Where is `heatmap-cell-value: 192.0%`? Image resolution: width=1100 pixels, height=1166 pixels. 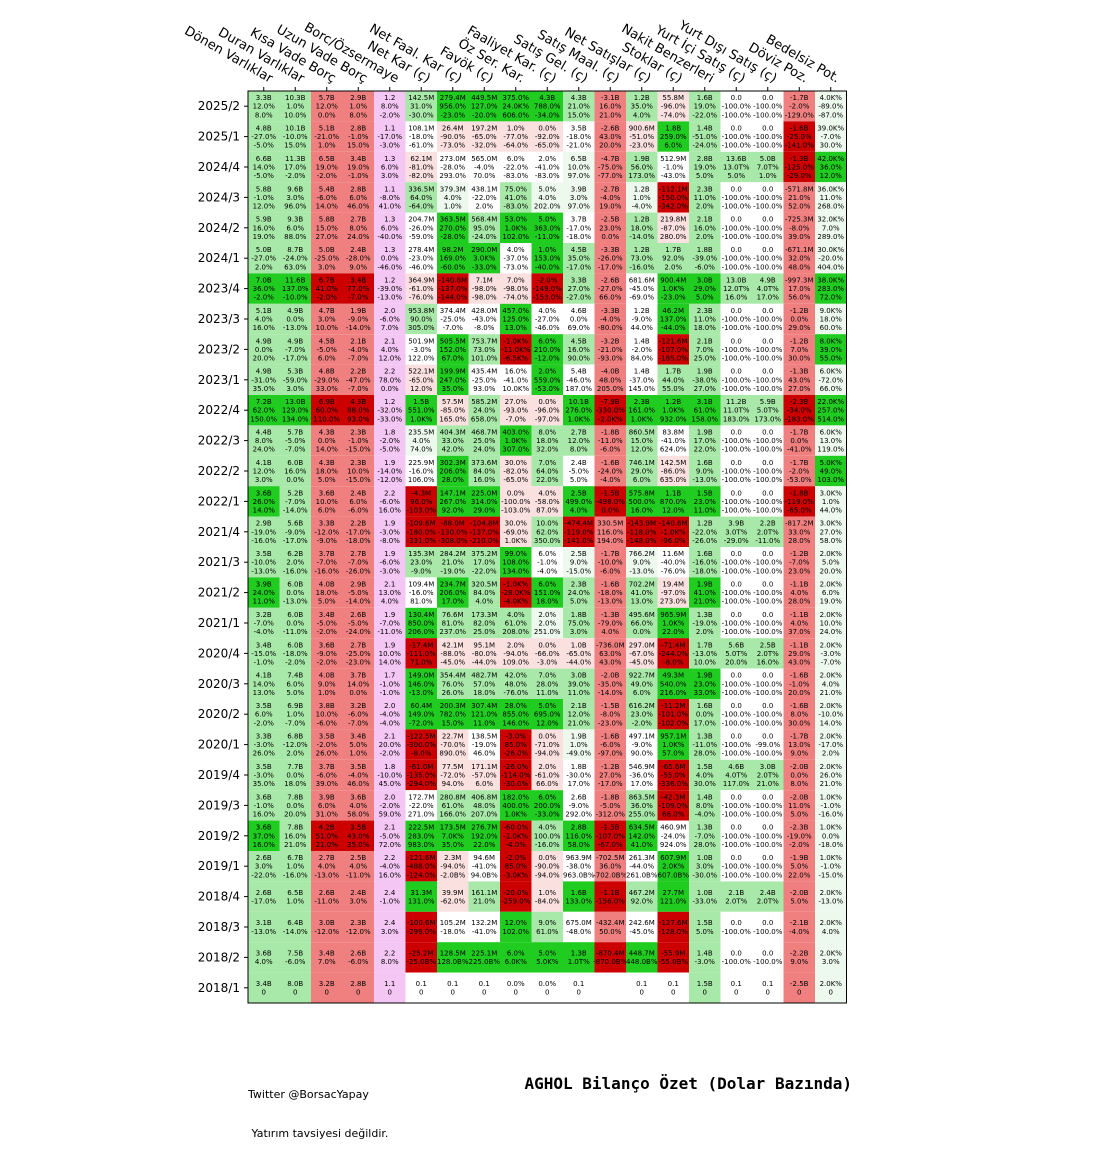
heatmap-cell-value: 192.0% is located at coordinates (484, 836).